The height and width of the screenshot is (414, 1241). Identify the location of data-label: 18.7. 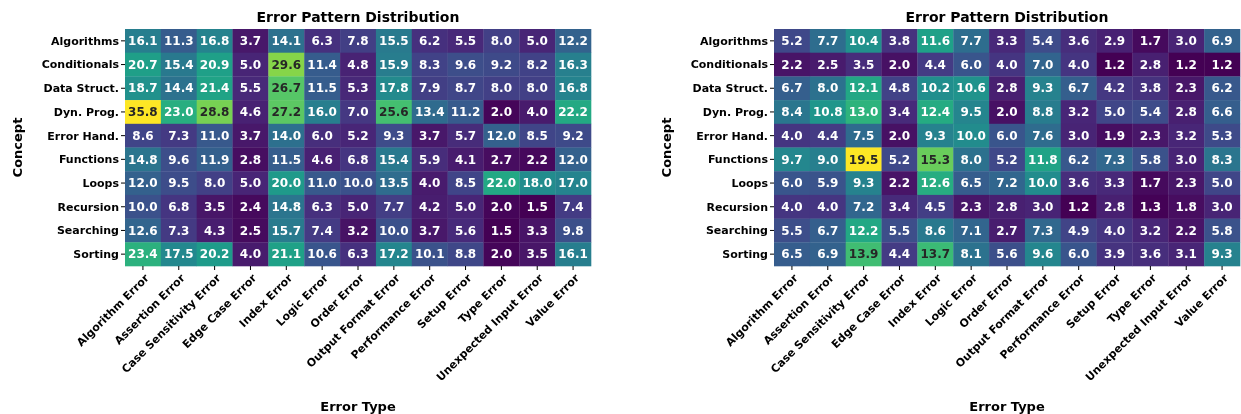
(143, 88).